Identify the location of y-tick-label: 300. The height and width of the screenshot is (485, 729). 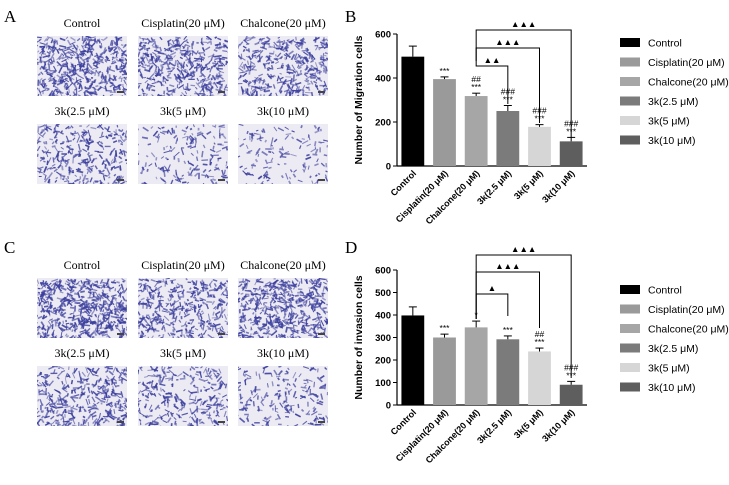
(383, 338).